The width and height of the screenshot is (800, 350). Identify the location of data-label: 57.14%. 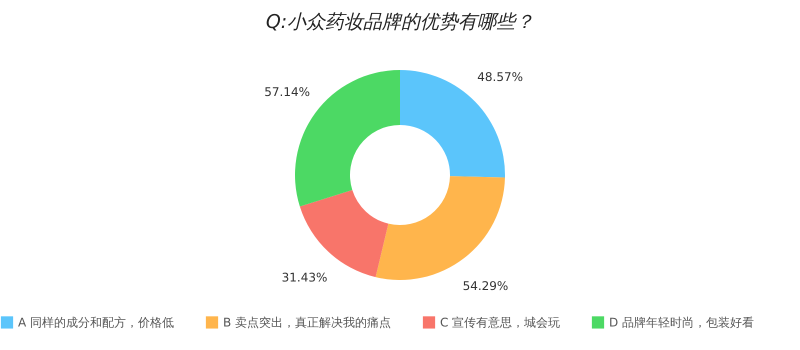
(287, 92).